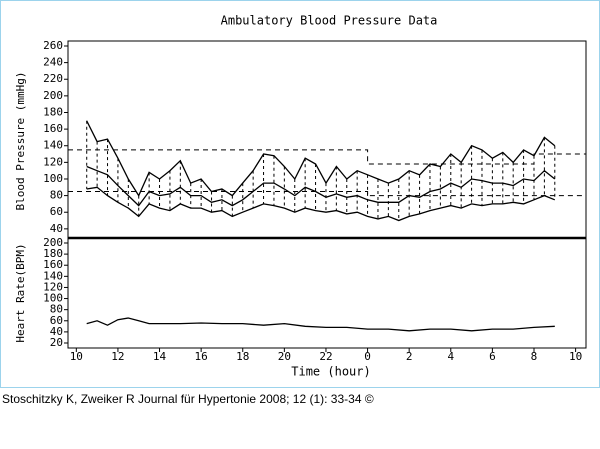  What do you see at coordinates (56, 342) in the screenshot?
I see `y-tick-label: 20` at bounding box center [56, 342].